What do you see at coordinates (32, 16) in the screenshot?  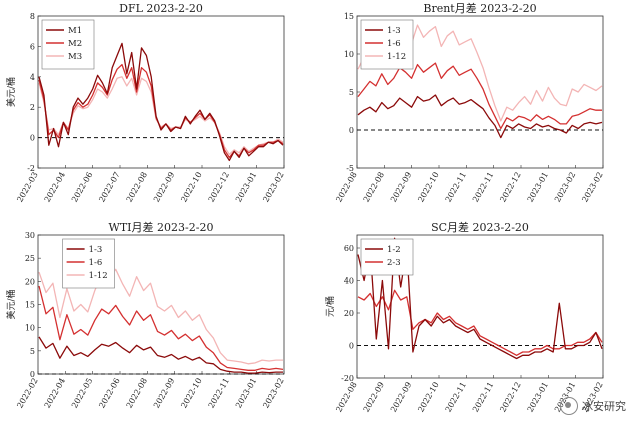 I see `y-tick-label: 8` at bounding box center [32, 16].